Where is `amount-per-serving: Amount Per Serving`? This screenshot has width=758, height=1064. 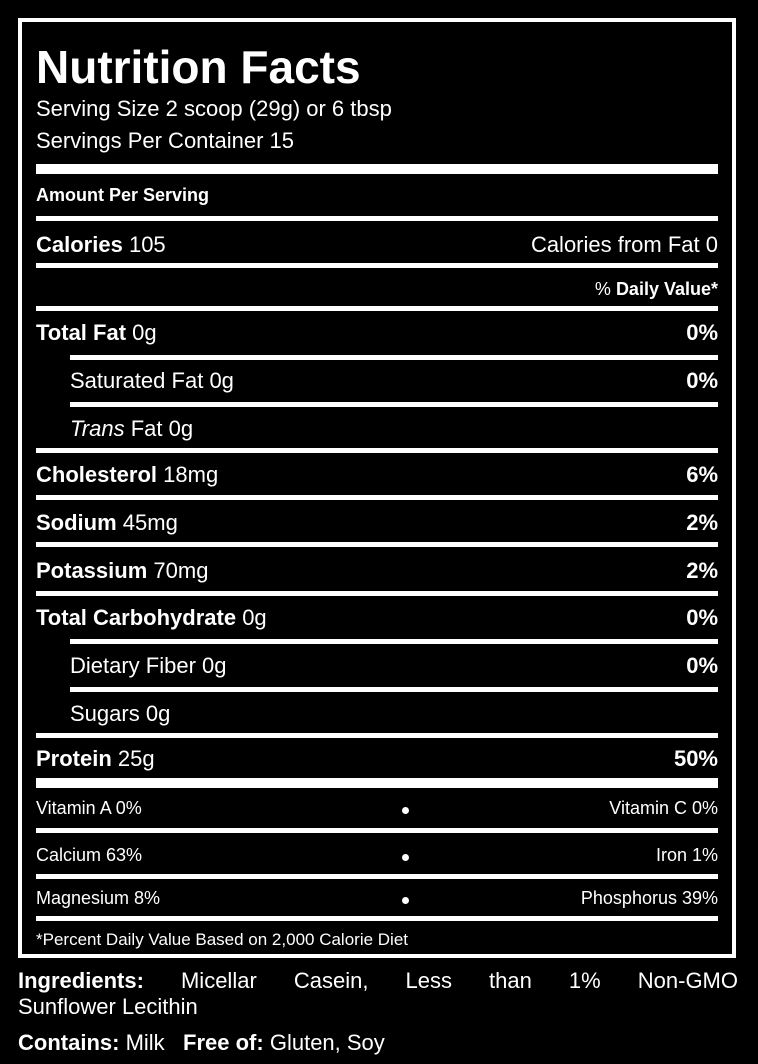 amount-per-serving: Amount Per Serving is located at coordinates (123, 195).